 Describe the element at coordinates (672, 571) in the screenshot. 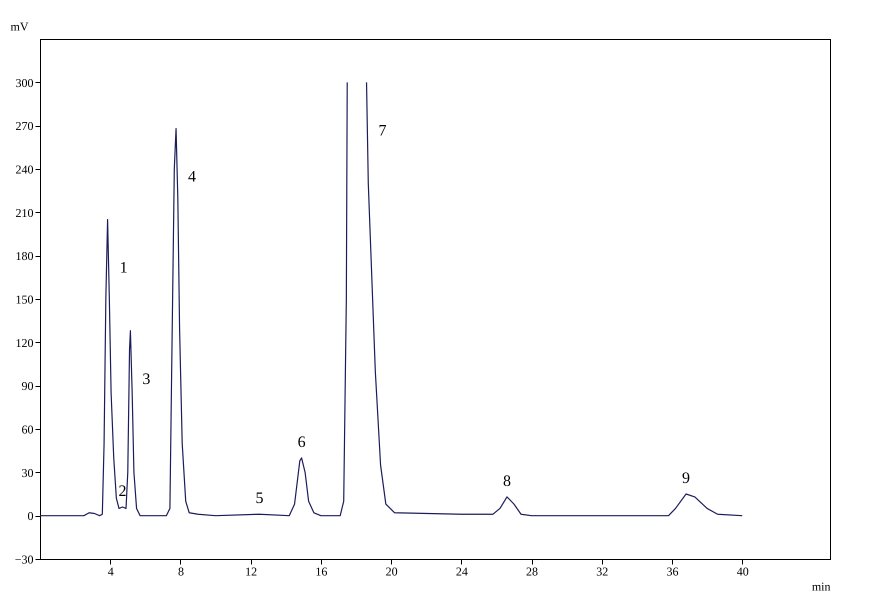

I see `x-tick-label: 36` at that location.